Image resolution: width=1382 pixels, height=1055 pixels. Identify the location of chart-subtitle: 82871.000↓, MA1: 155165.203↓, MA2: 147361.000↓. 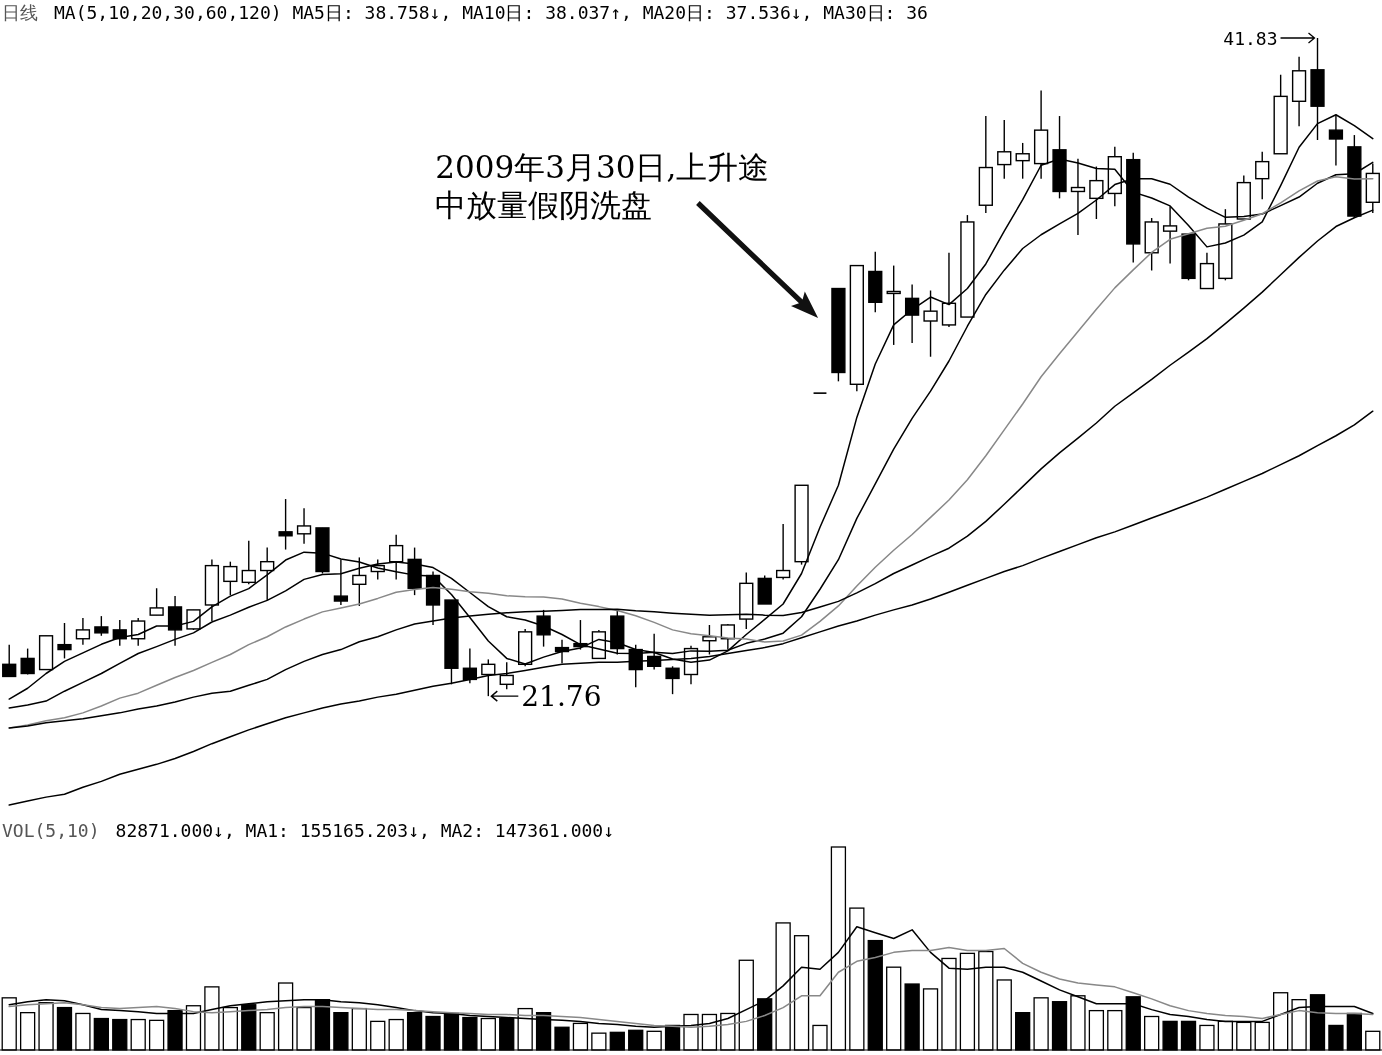
(365, 830).